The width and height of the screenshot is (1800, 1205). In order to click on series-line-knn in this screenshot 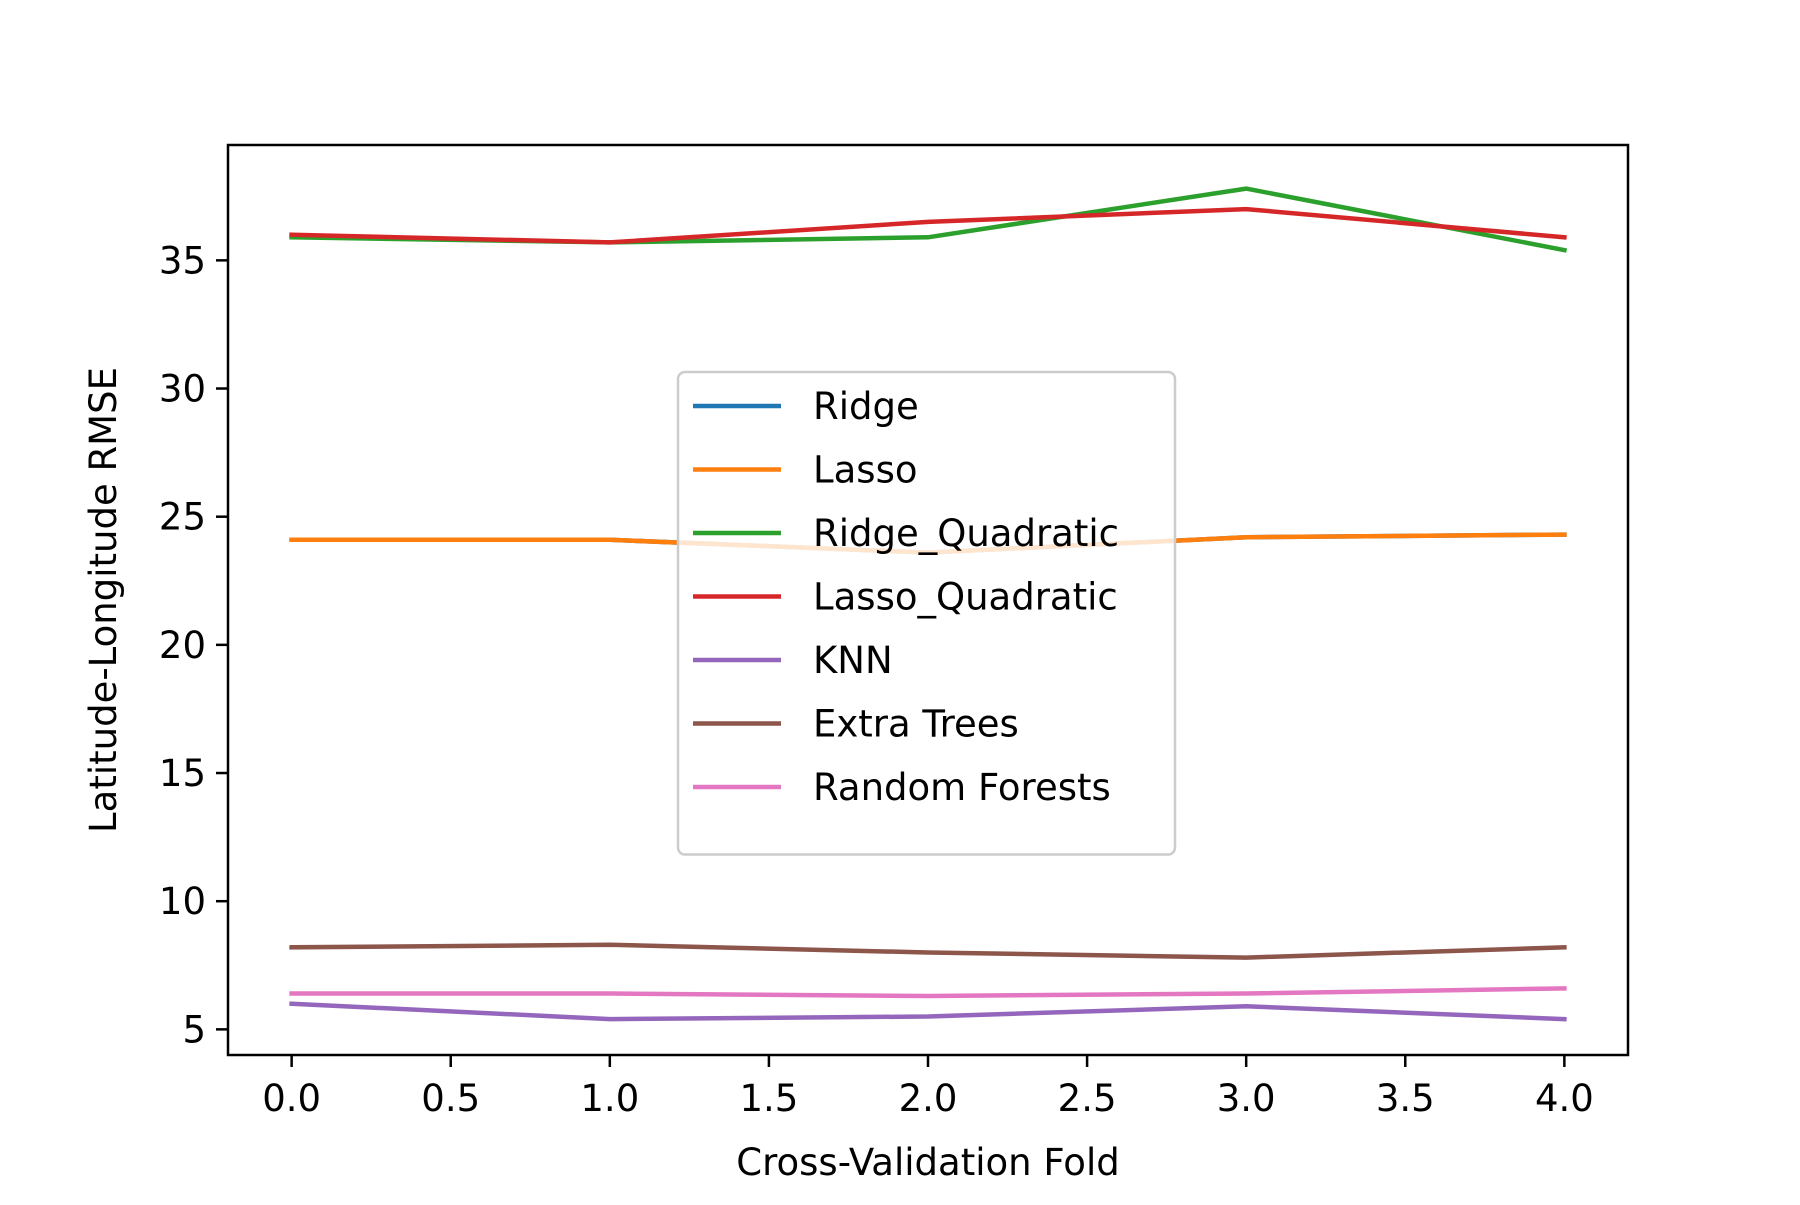, I will do `click(928, 1011)`.